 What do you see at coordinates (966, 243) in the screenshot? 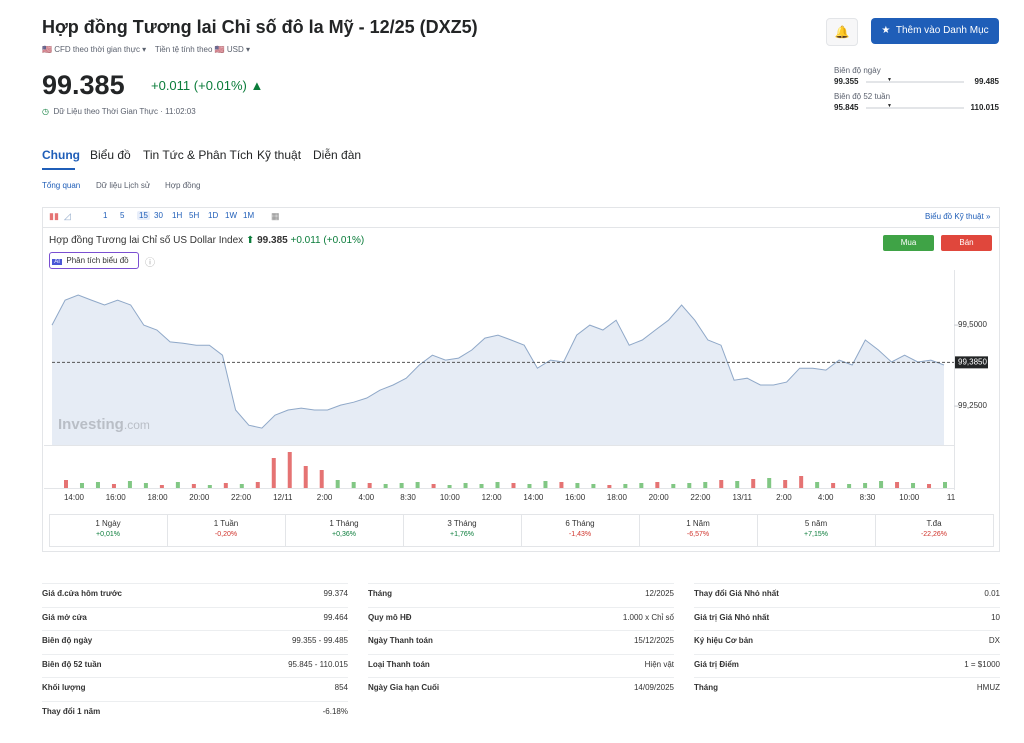
I see `sell-button: Bán` at bounding box center [966, 243].